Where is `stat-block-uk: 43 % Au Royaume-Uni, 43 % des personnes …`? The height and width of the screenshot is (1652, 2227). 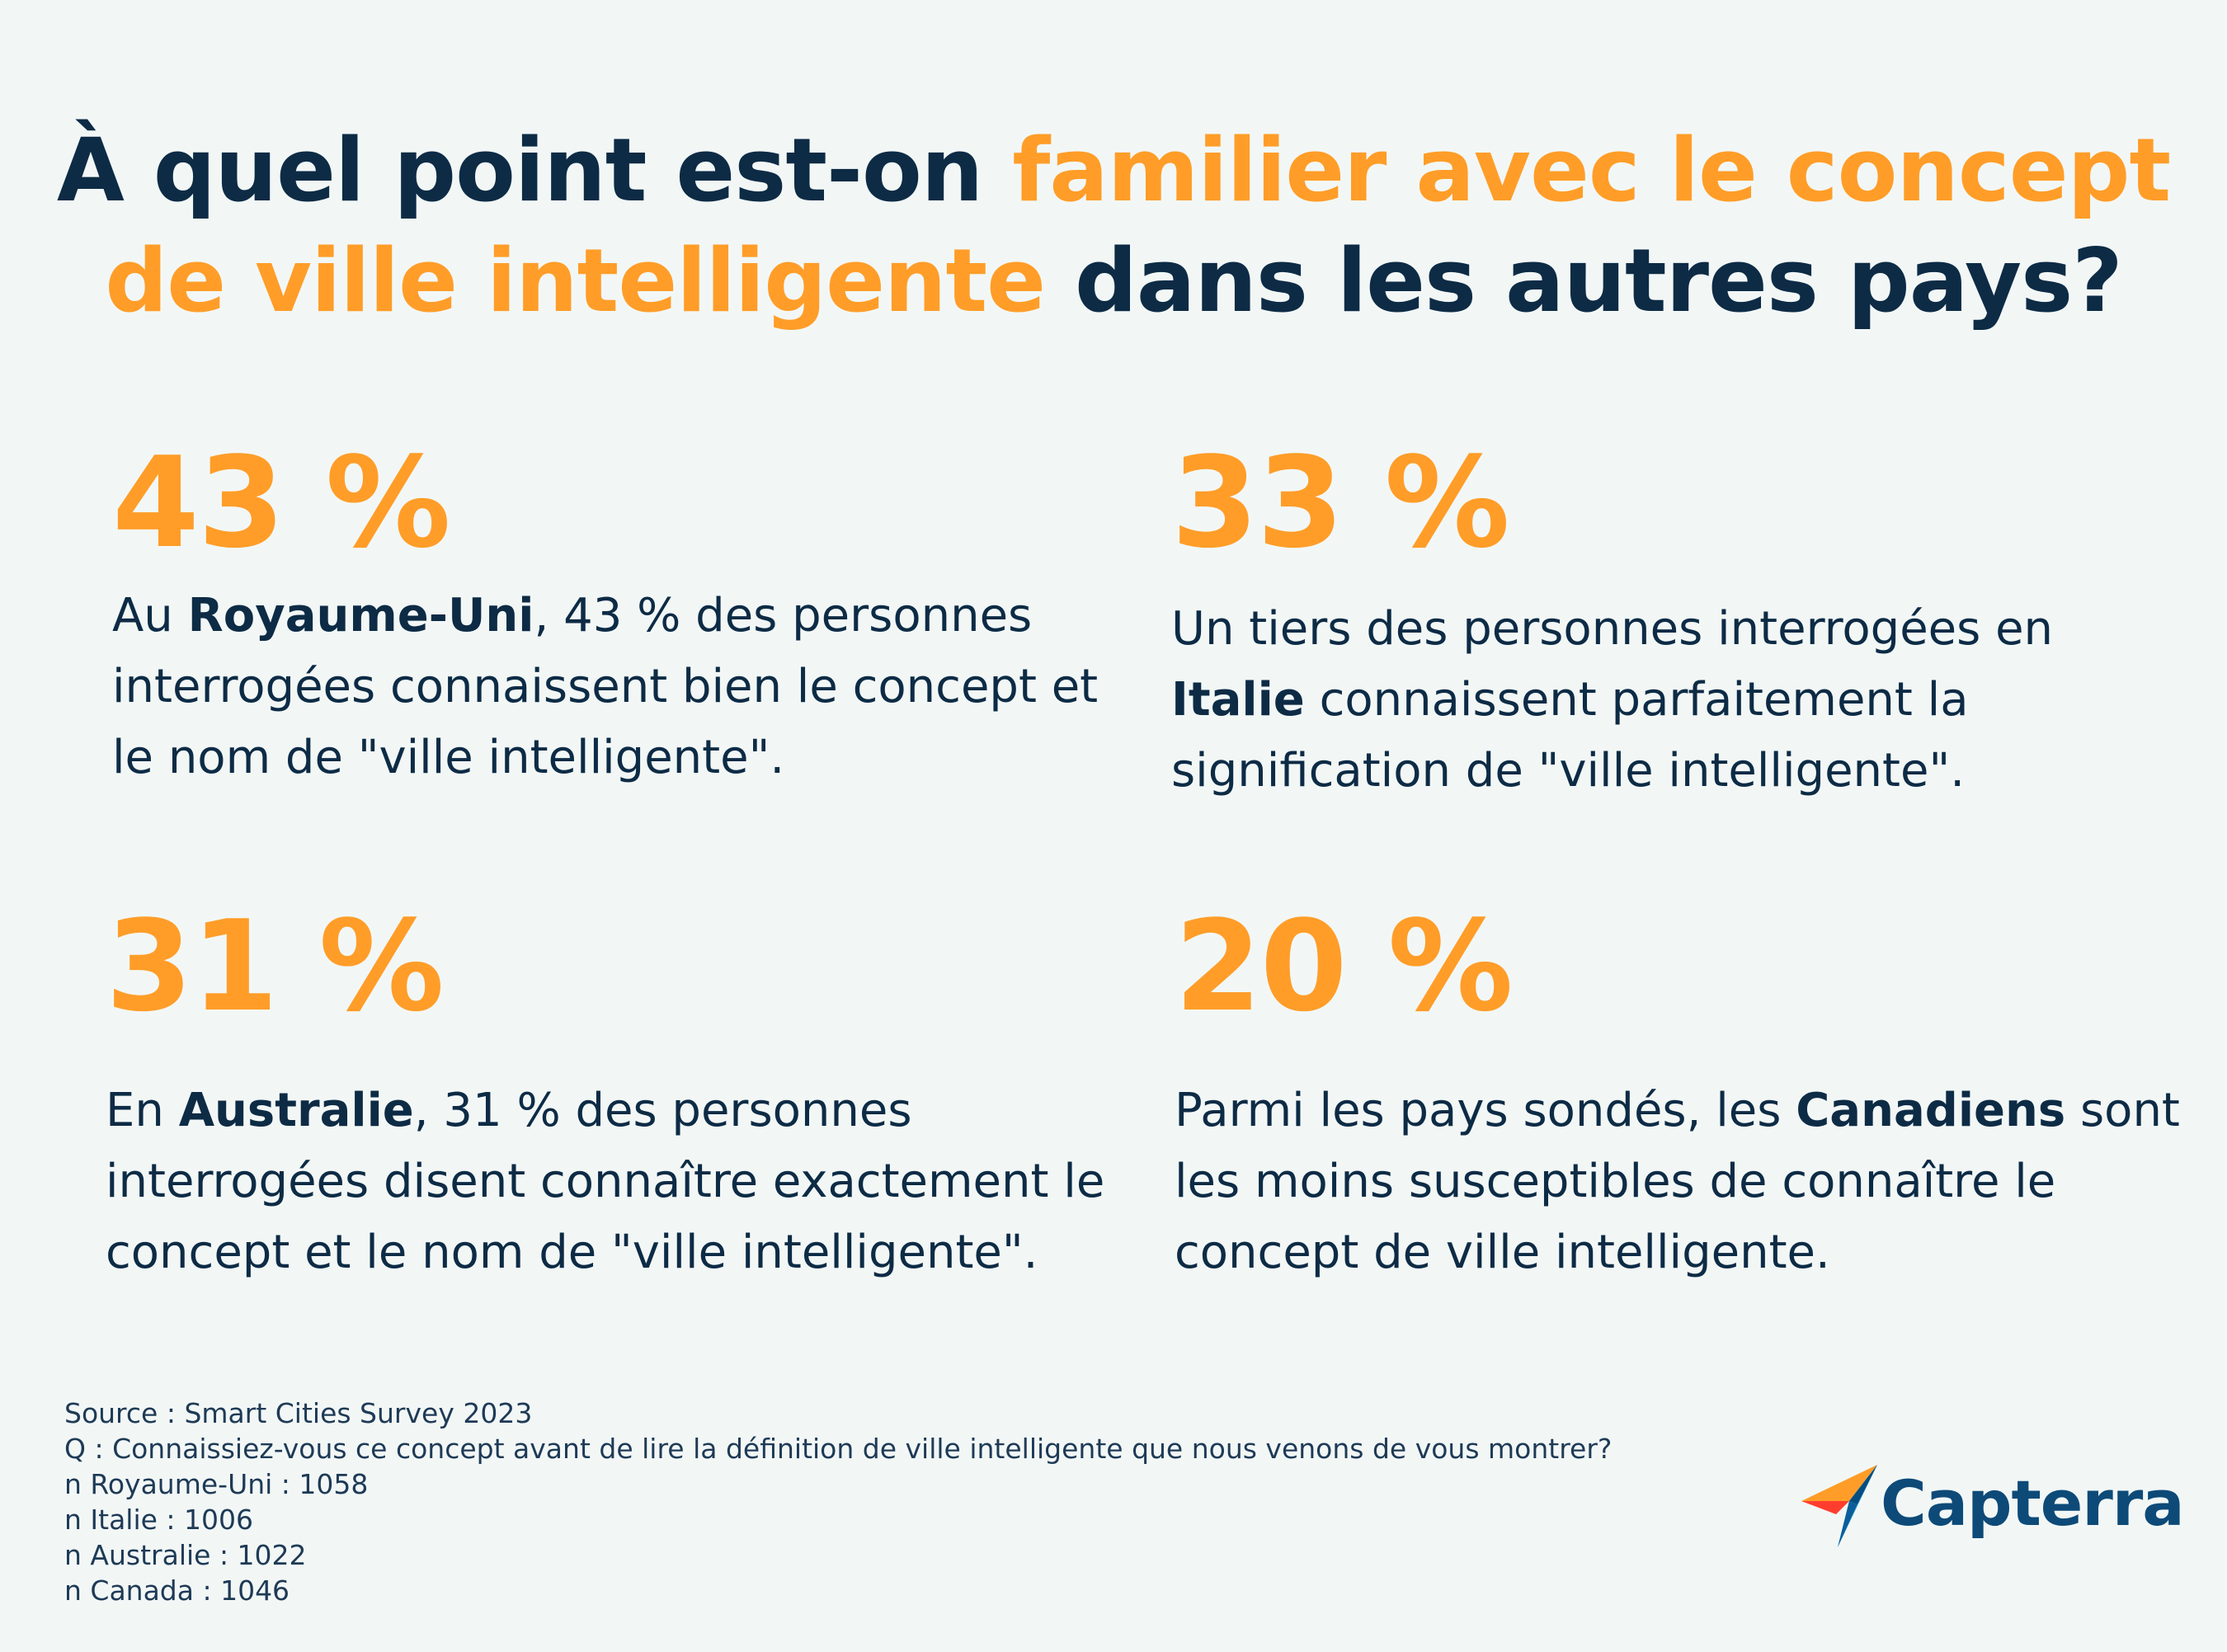
stat-block-uk: 43 % Au Royaume-Uni, 43 % des personnes … is located at coordinates (607, 615).